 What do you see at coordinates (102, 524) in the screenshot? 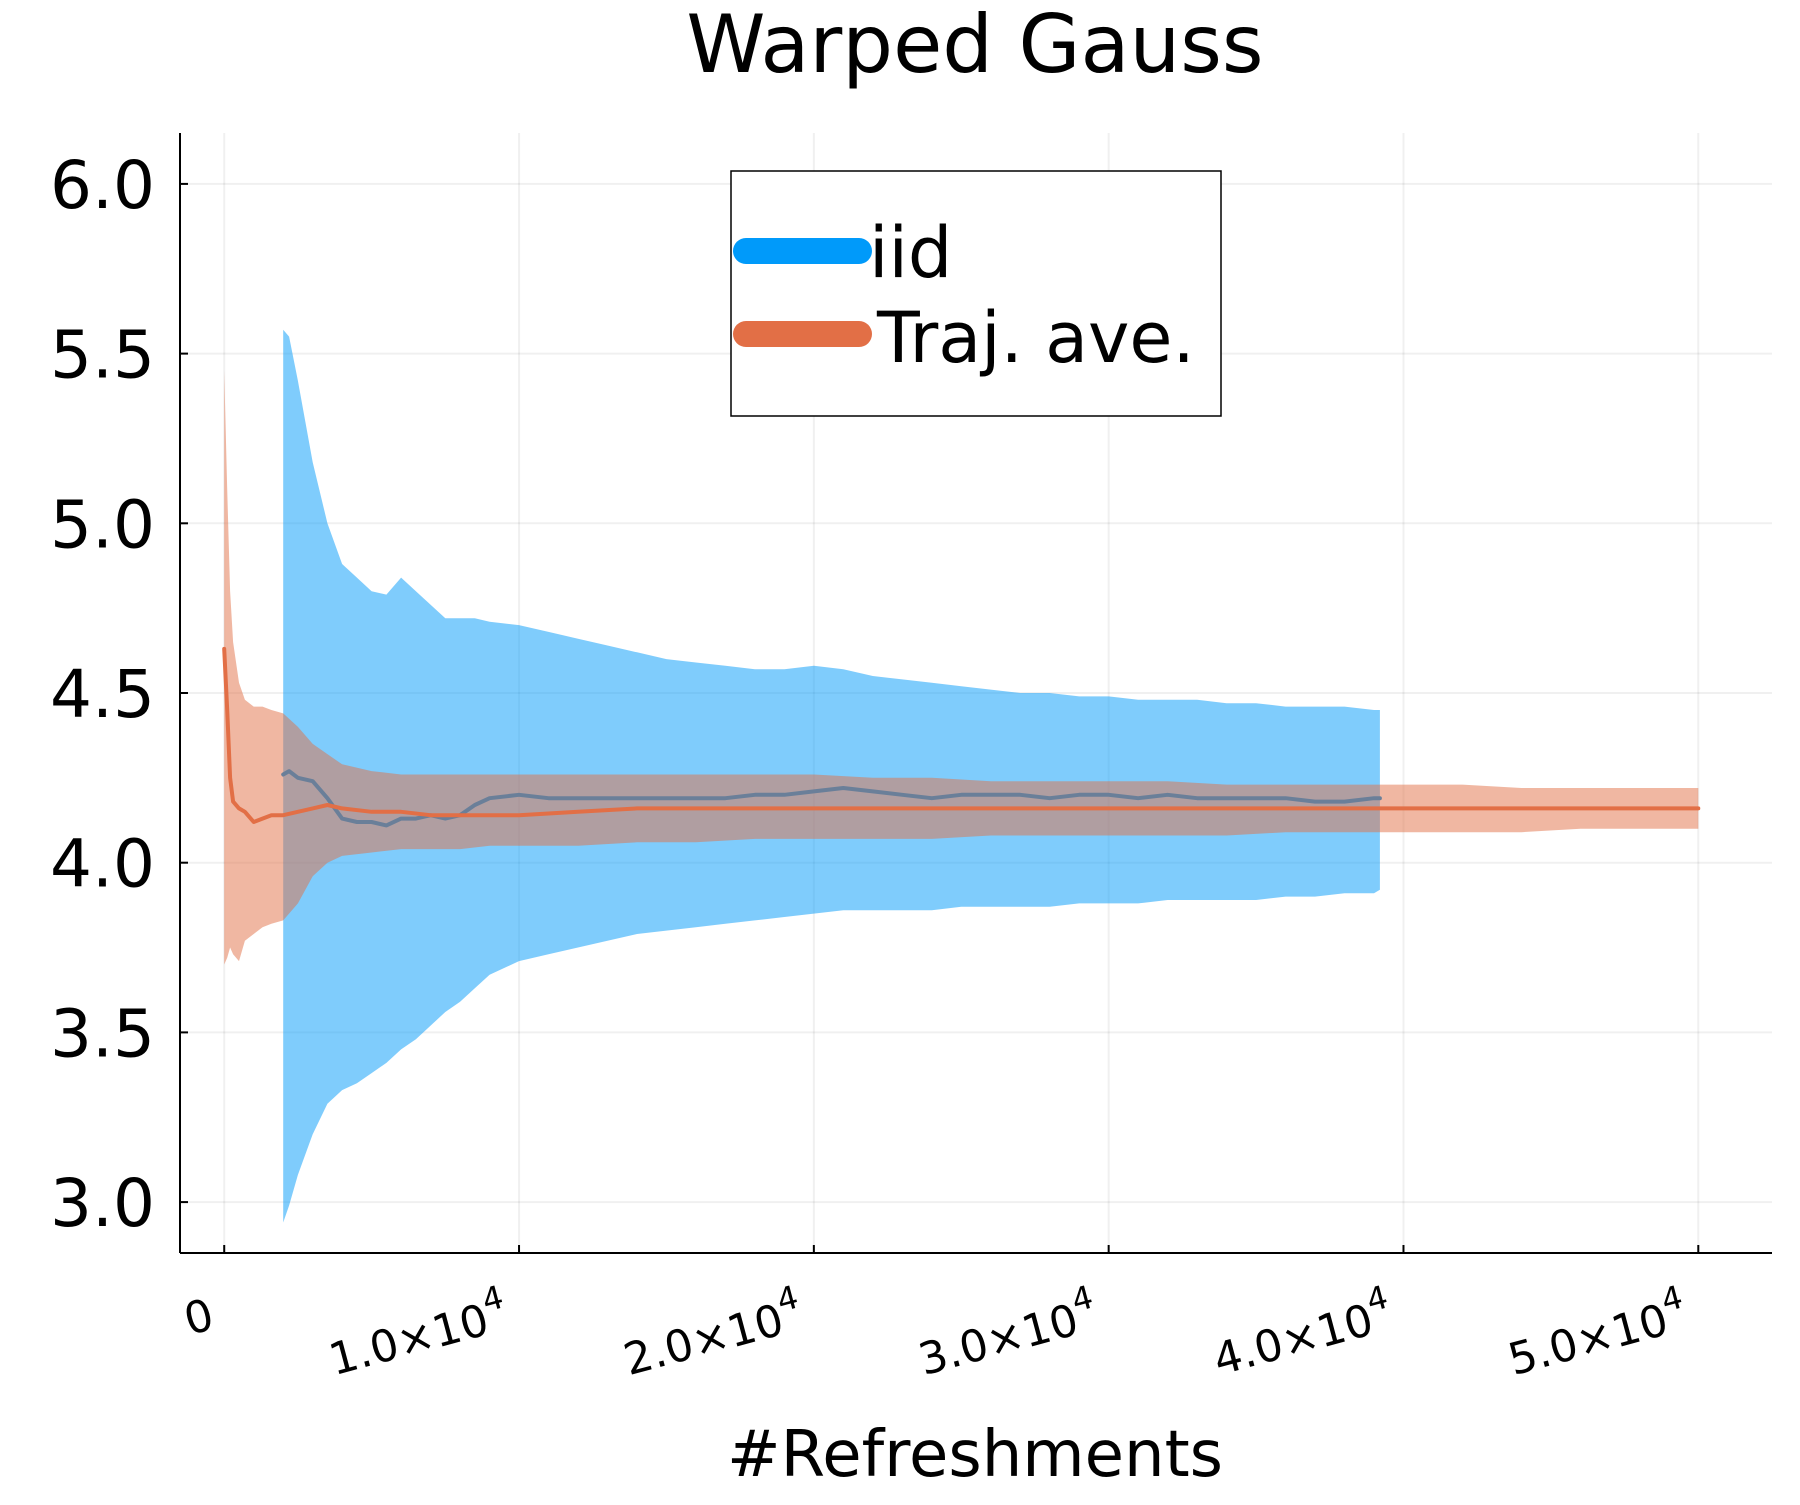
I see `y-tick-label: 5.0` at bounding box center [102, 524].